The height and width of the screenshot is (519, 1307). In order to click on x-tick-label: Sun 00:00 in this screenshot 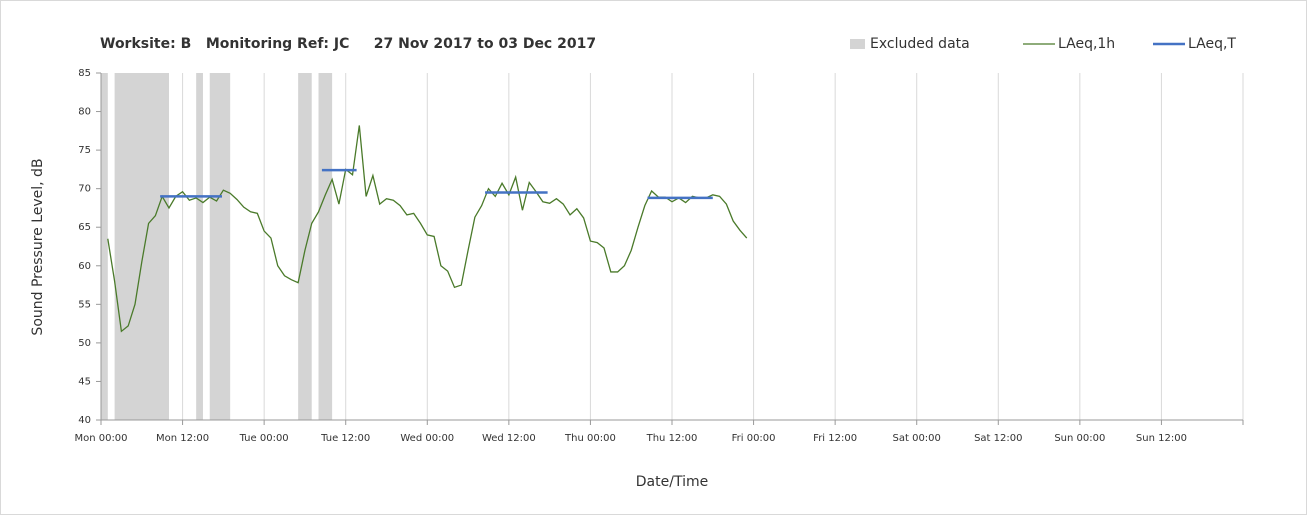, I will do `click(1079, 438)`.